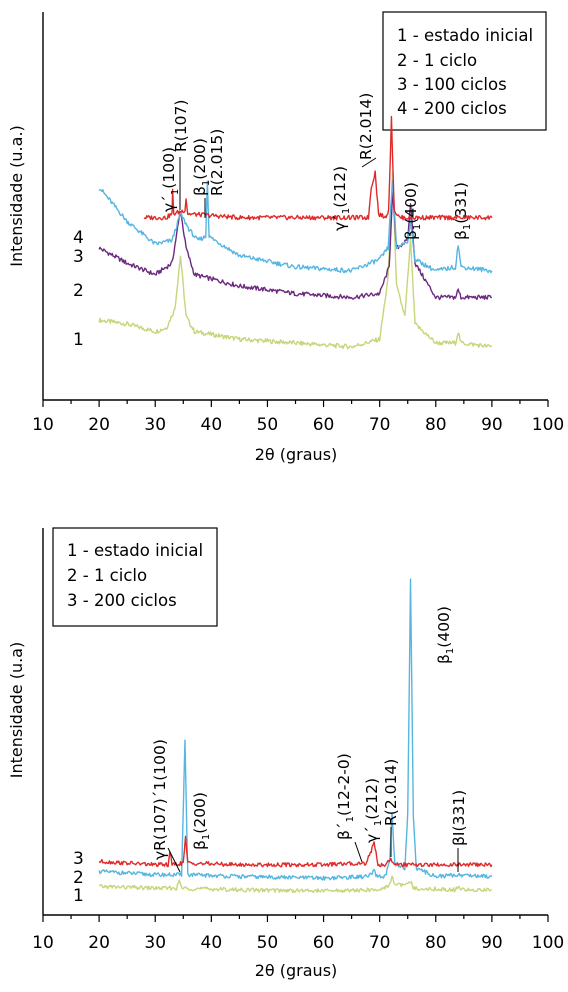  I want to click on chart-2-series-number-1: 1, so click(78, 896).